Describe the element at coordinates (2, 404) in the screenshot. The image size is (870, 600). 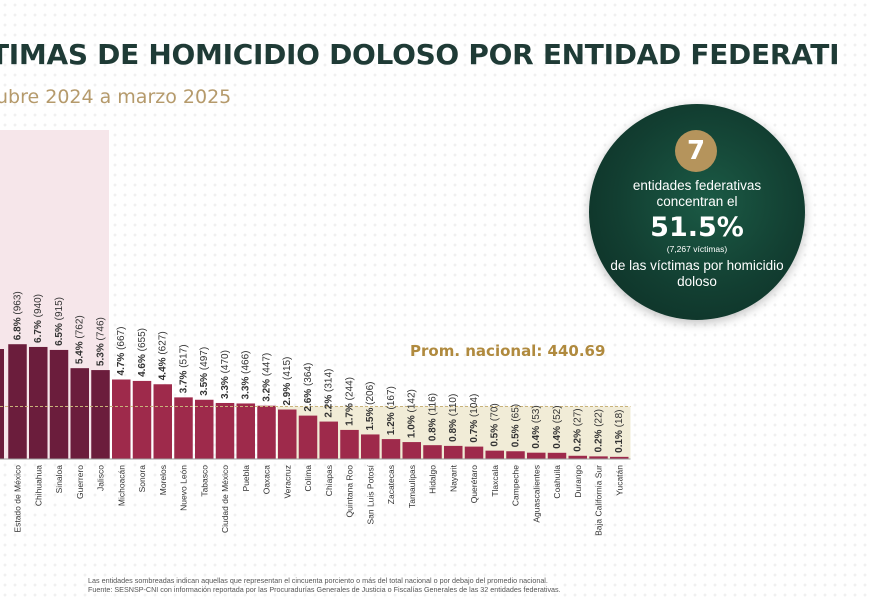
I see `bar-partial` at that location.